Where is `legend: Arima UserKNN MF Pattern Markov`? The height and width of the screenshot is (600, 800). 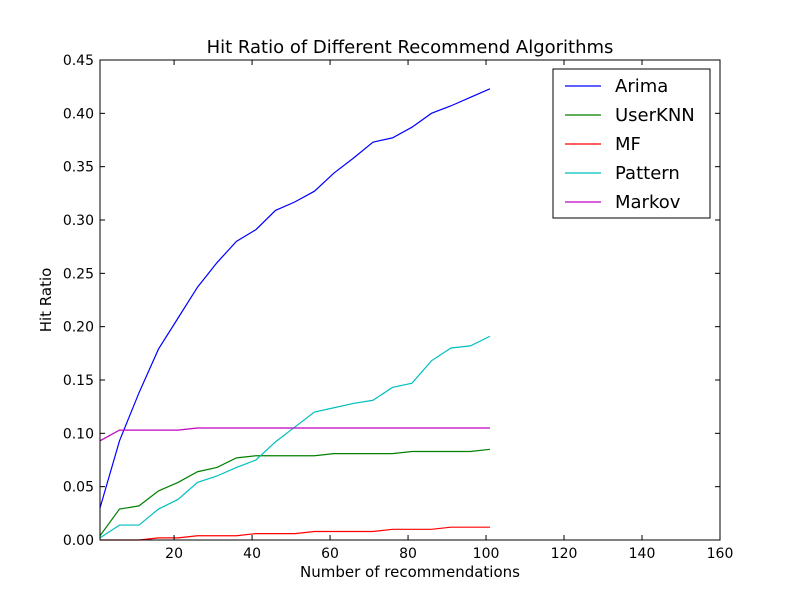 legend: Arima UserKNN MF Pattern Markov is located at coordinates (631, 143).